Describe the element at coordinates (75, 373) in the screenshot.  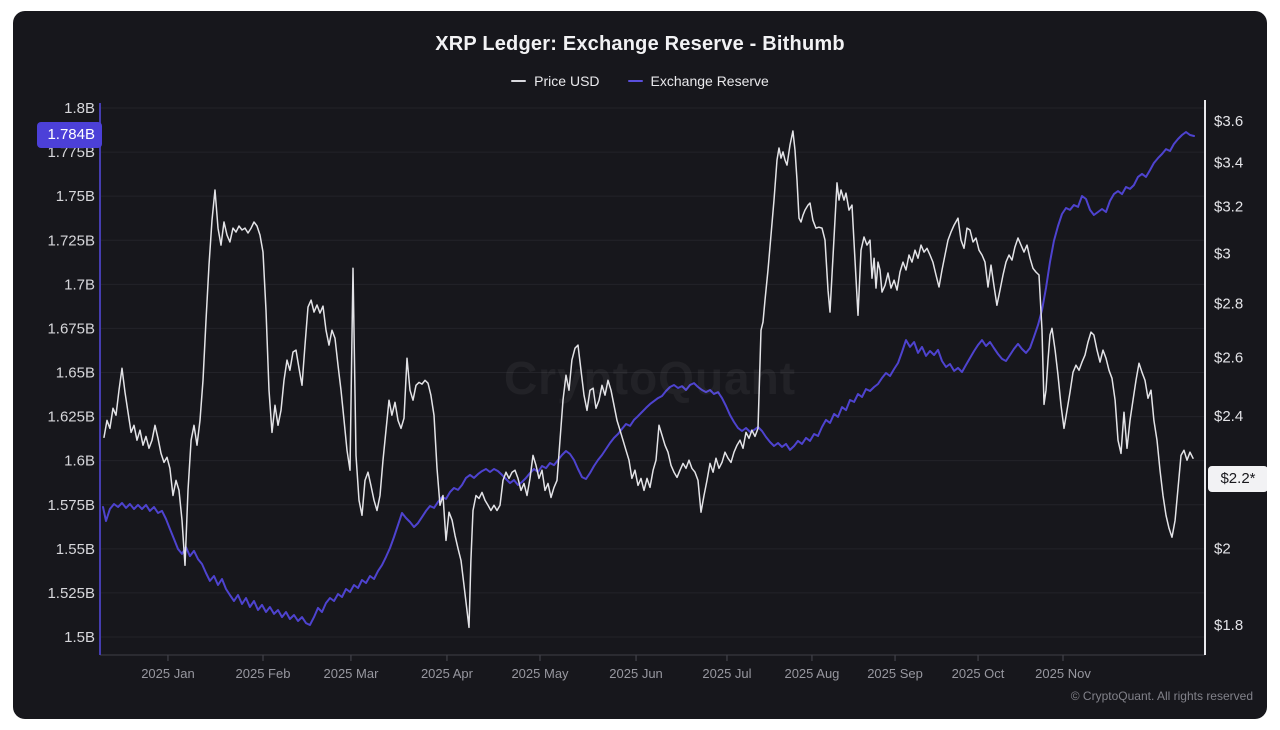
I see `left-axis-label: 1.65B` at that location.